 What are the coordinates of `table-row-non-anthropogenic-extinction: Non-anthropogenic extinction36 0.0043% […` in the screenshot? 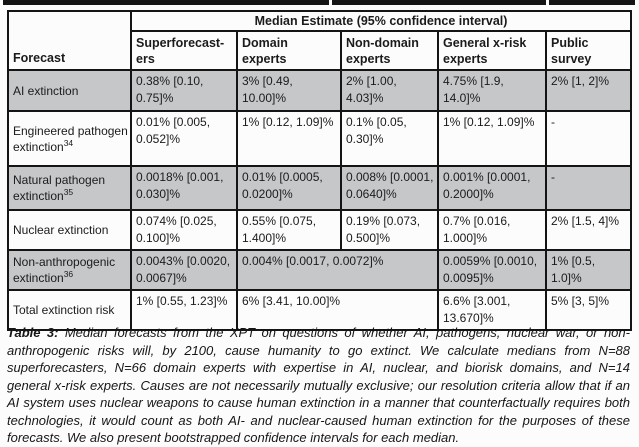 It's located at (320, 270).